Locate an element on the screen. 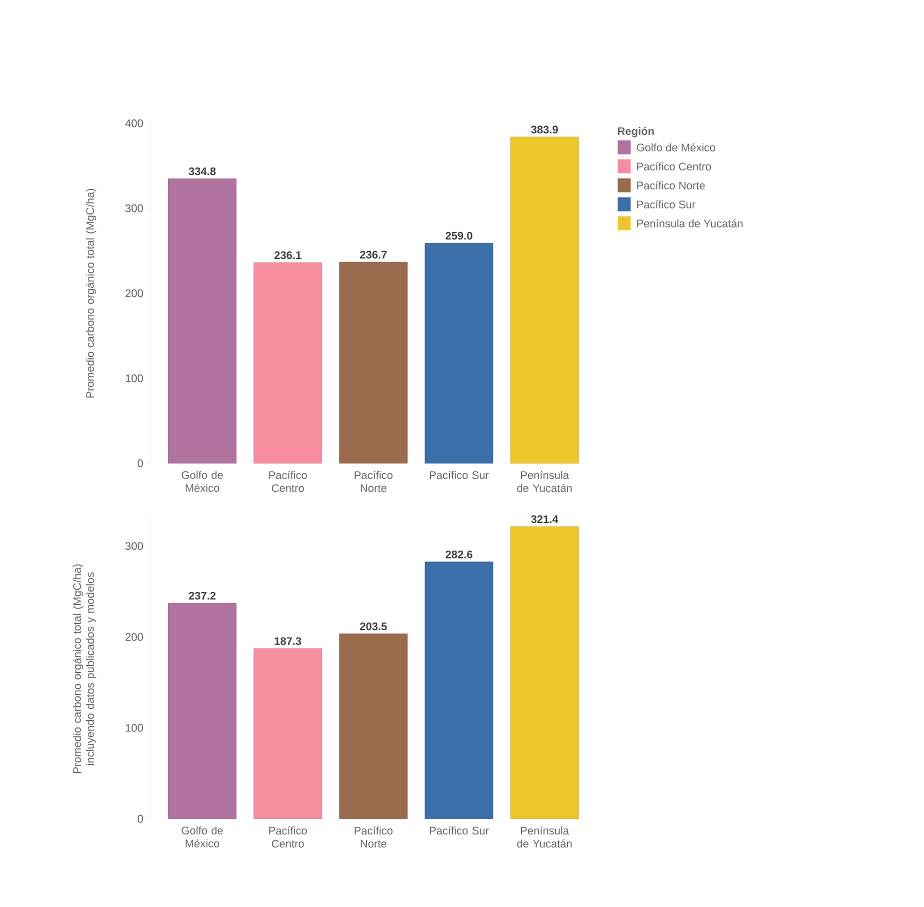 The height and width of the screenshot is (907, 924). data-label: 383.9 is located at coordinates (544, 130).